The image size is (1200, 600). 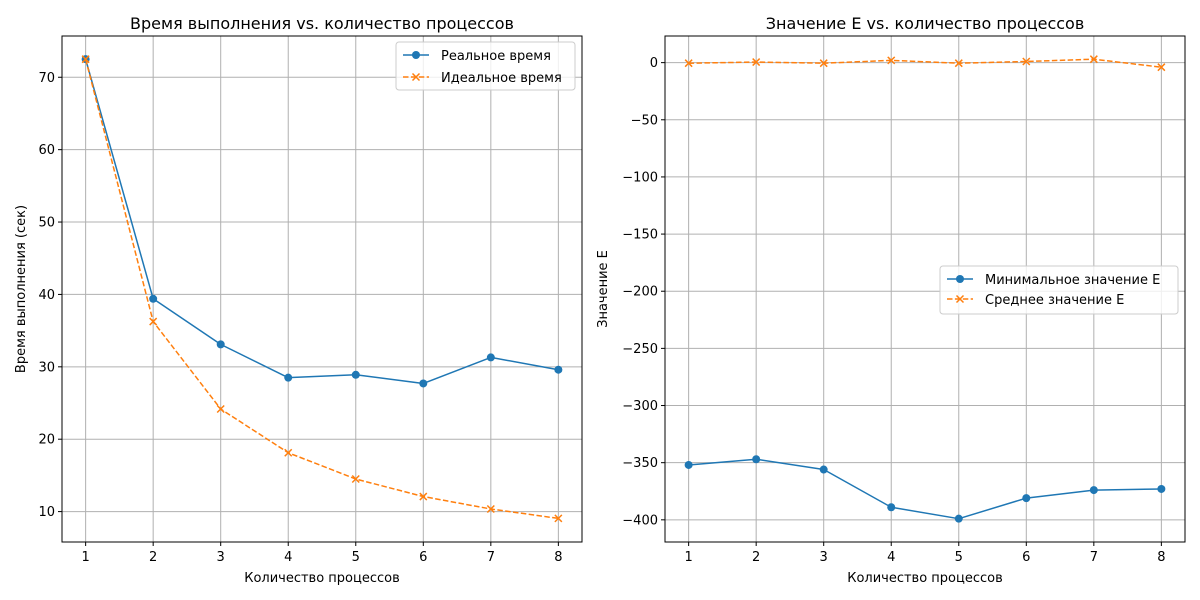 I want to click on legend-entry-real-time: Реальное время, so click(x=477, y=56).